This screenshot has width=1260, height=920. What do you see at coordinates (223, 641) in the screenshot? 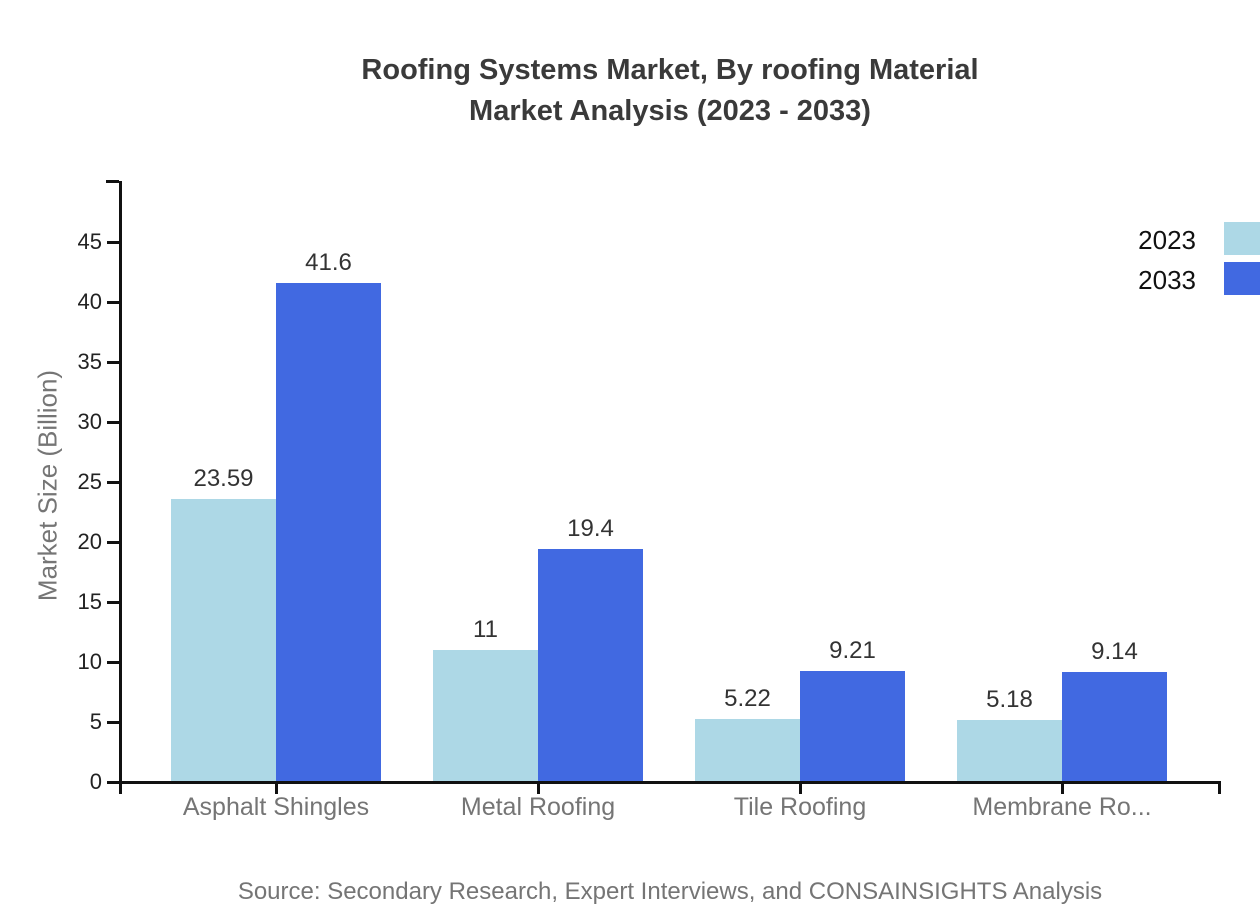
I see `bar-2023-asphalt-shingles` at bounding box center [223, 641].